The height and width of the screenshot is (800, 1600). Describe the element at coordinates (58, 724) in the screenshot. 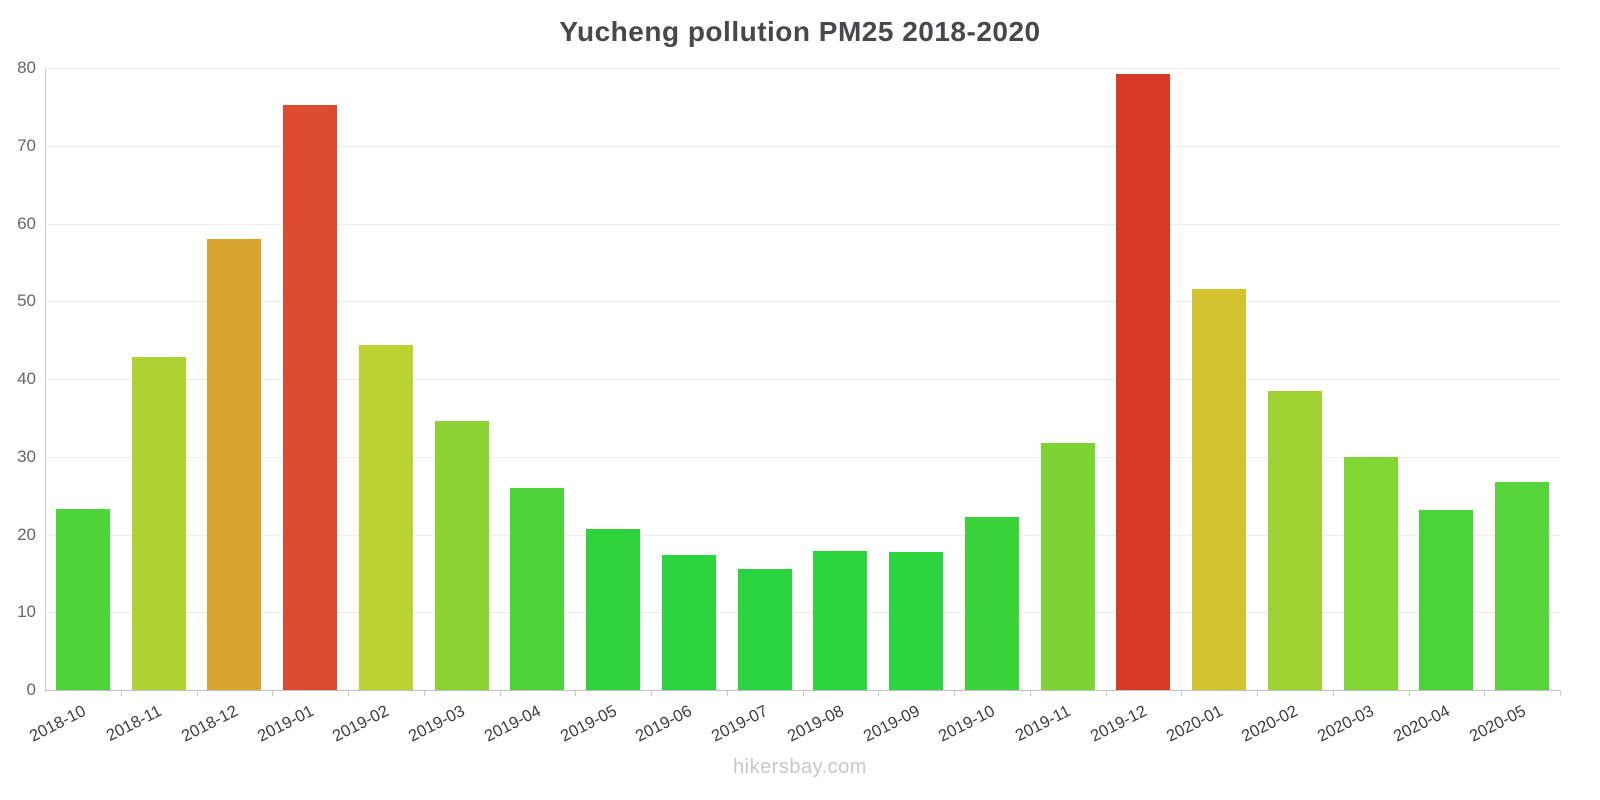

I see `x-tick-label: 2018-10` at that location.